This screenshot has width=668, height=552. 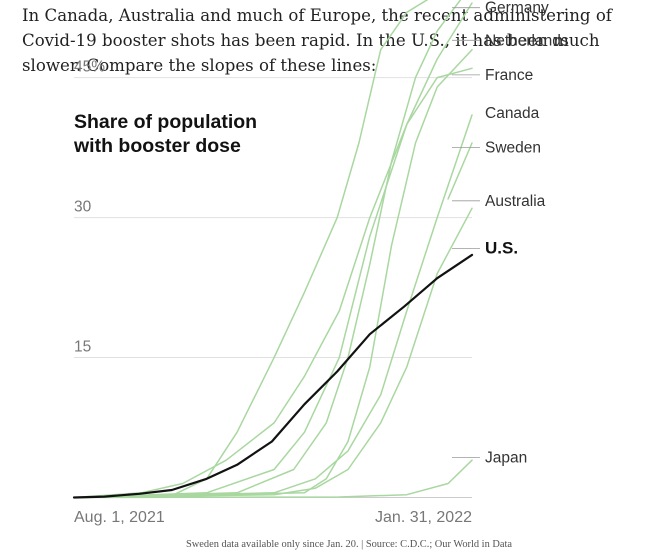 I want to click on series-label-netherlands: Netherlands, so click(x=527, y=40).